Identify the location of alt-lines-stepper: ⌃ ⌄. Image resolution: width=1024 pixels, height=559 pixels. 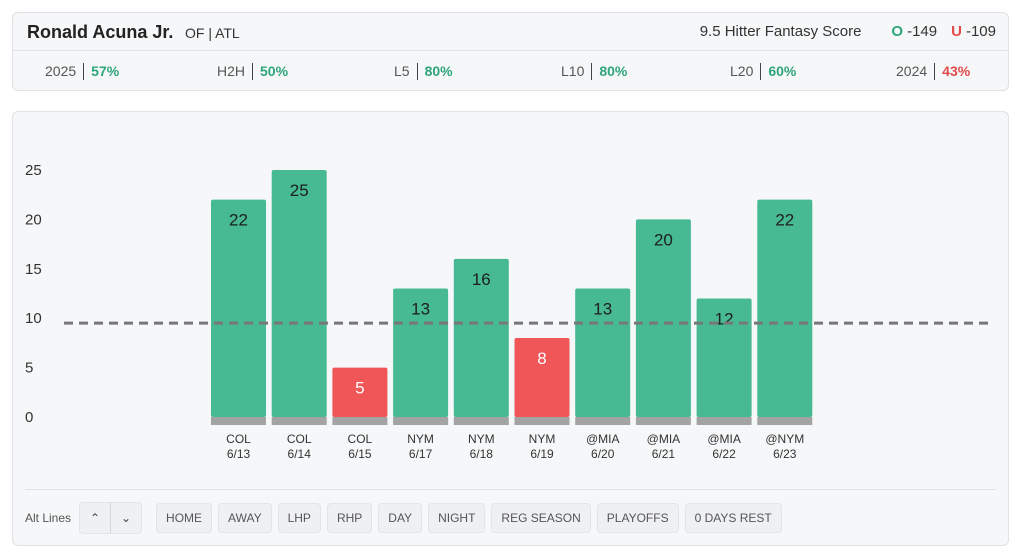
(111, 518).